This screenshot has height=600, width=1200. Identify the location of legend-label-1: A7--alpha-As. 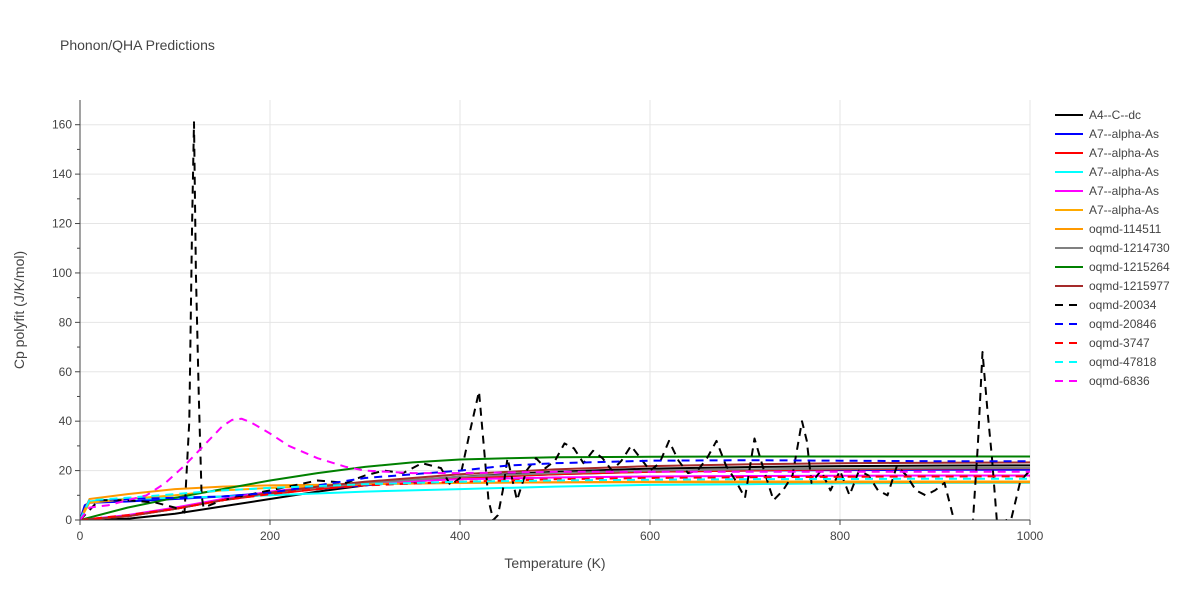
(1124, 134).